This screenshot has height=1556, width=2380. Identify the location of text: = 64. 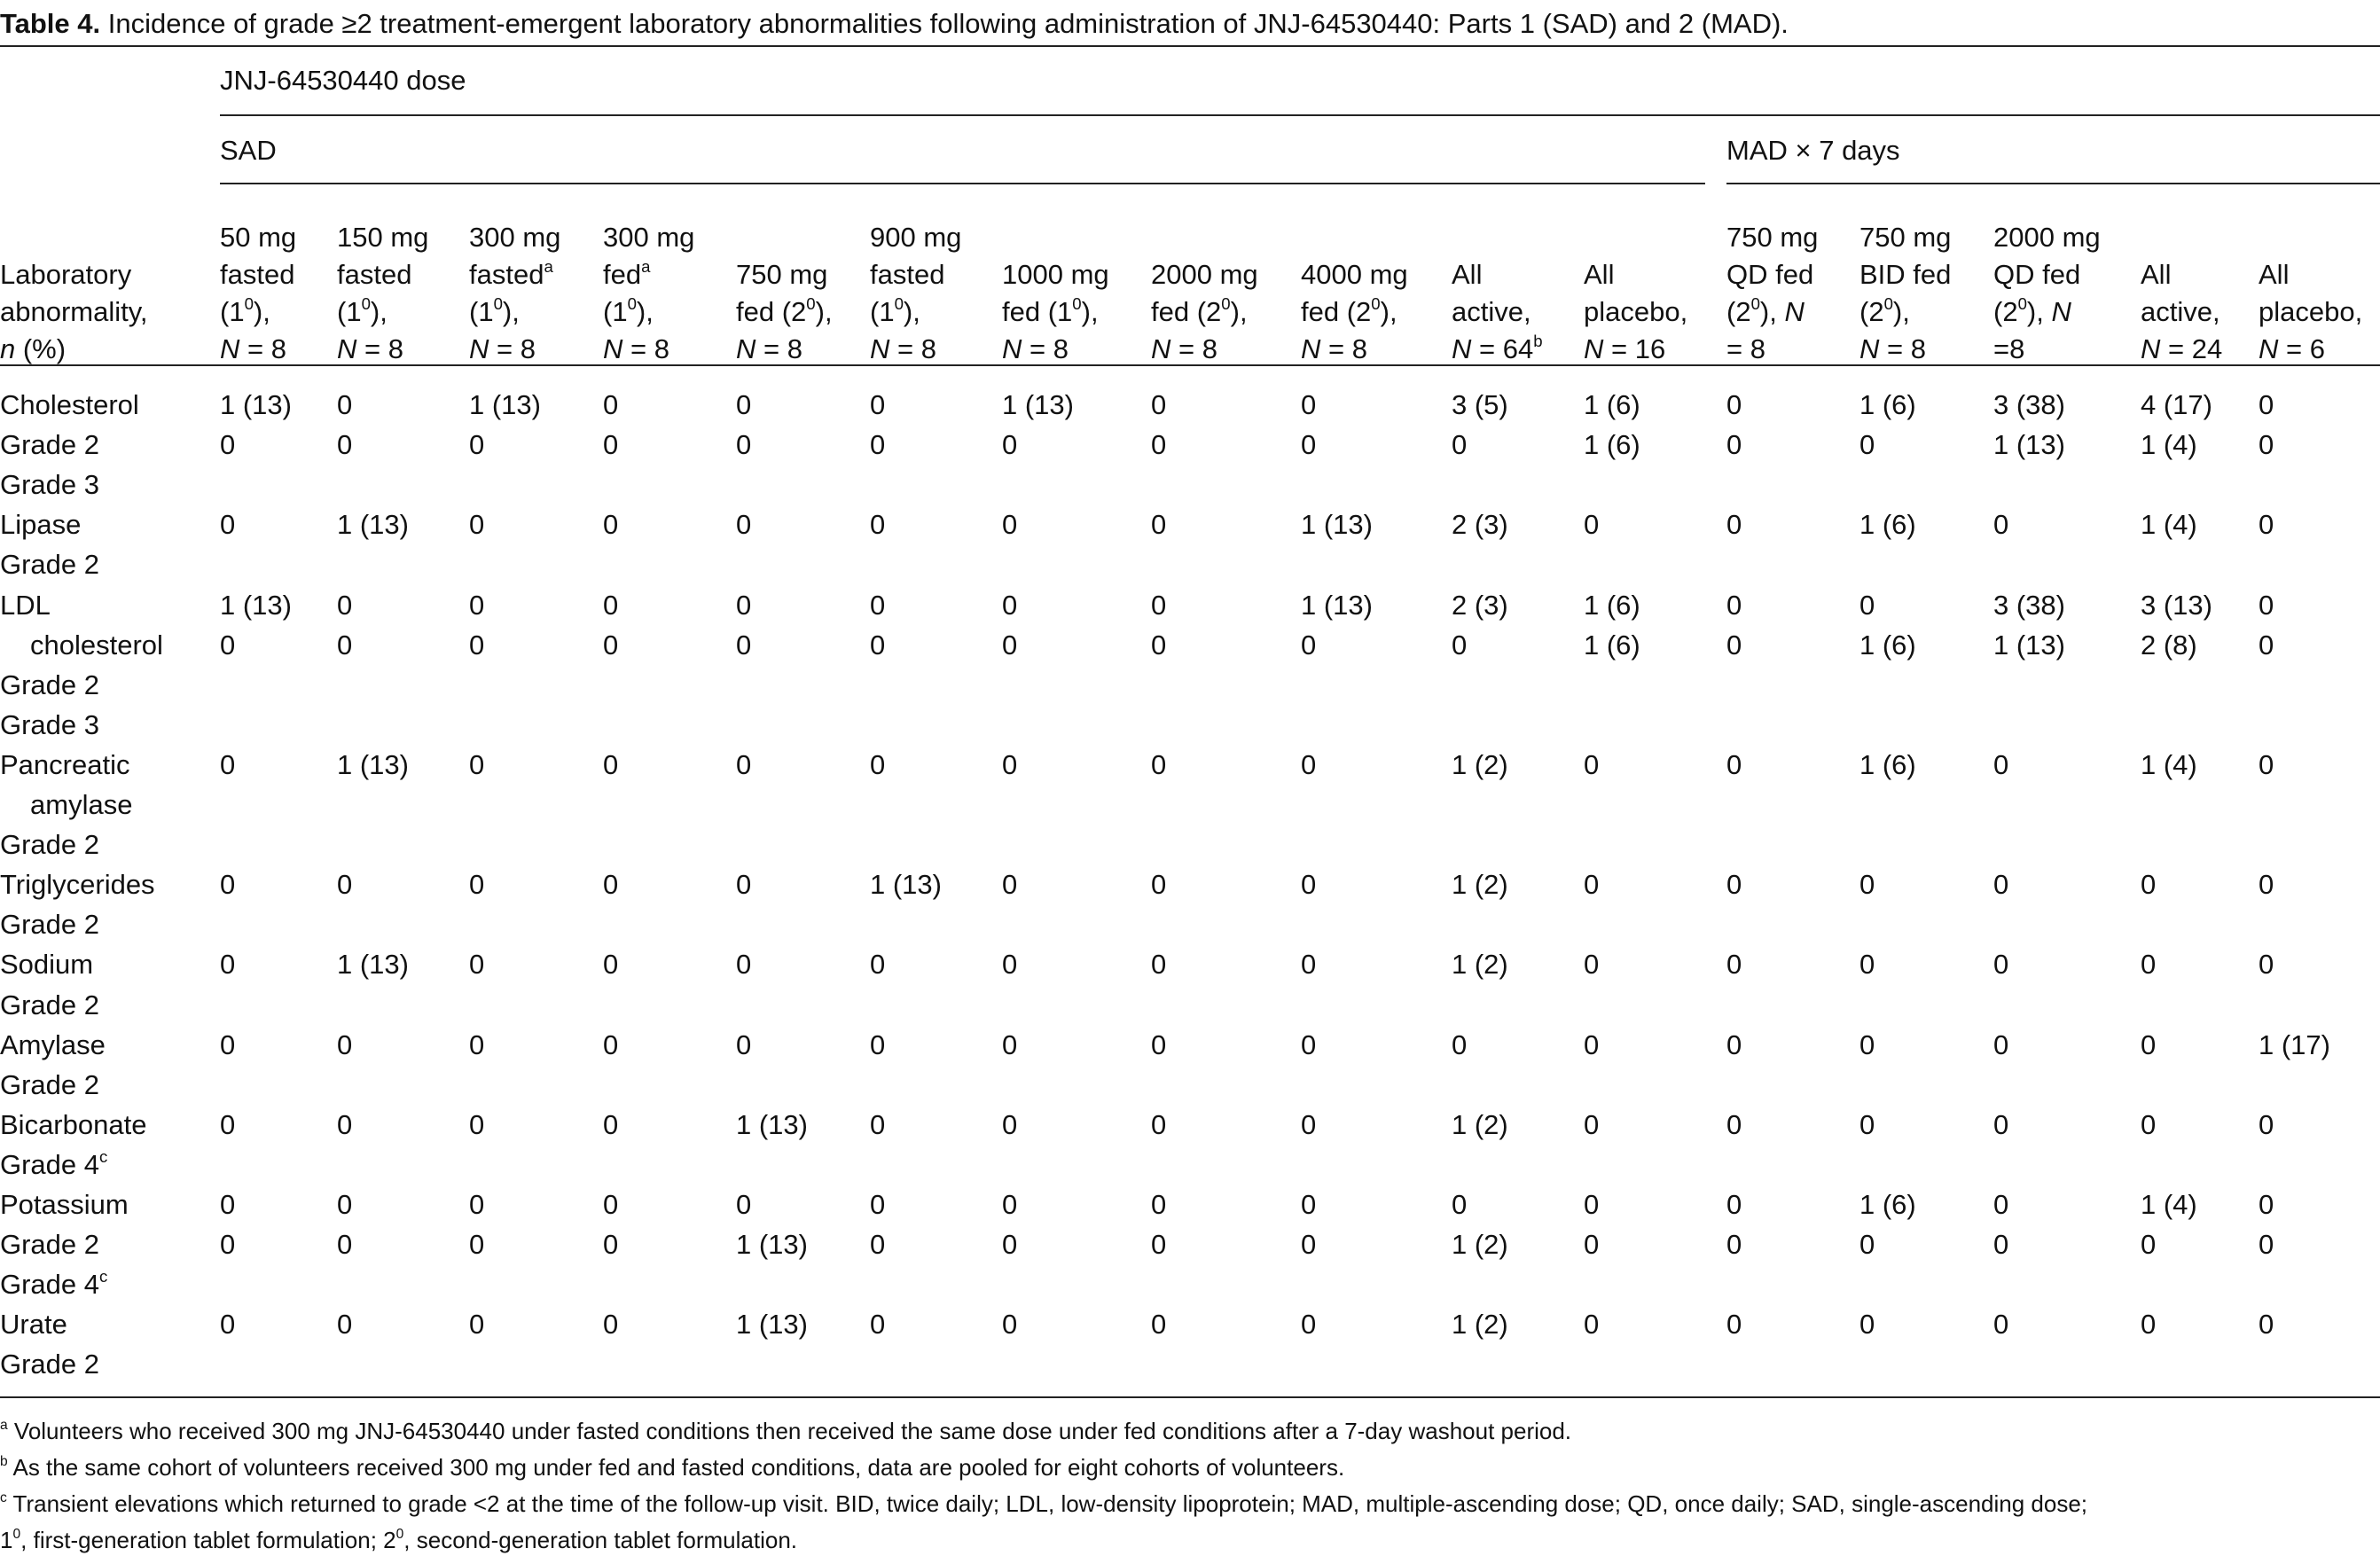
(1502, 349).